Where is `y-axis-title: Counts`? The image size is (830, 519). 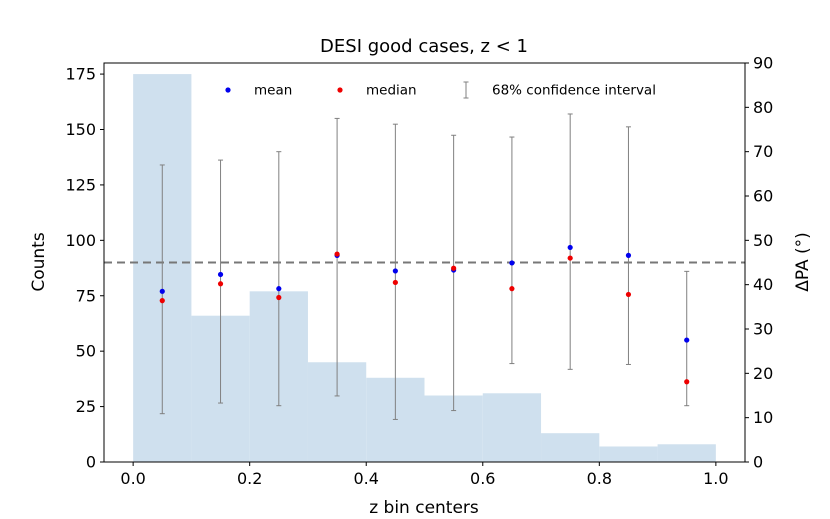 y-axis-title: Counts is located at coordinates (39, 261).